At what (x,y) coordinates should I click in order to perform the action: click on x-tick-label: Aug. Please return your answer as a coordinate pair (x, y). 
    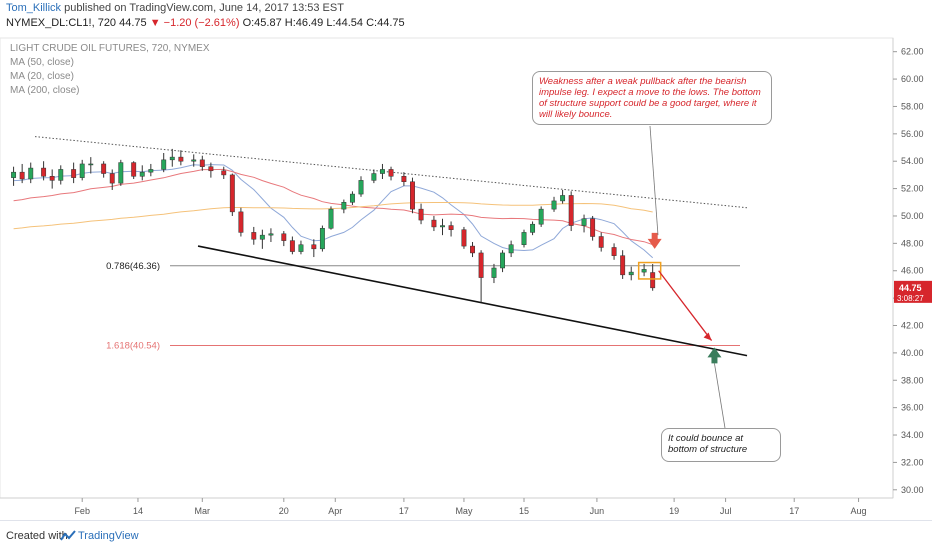
    Looking at the image, I should click on (859, 511).